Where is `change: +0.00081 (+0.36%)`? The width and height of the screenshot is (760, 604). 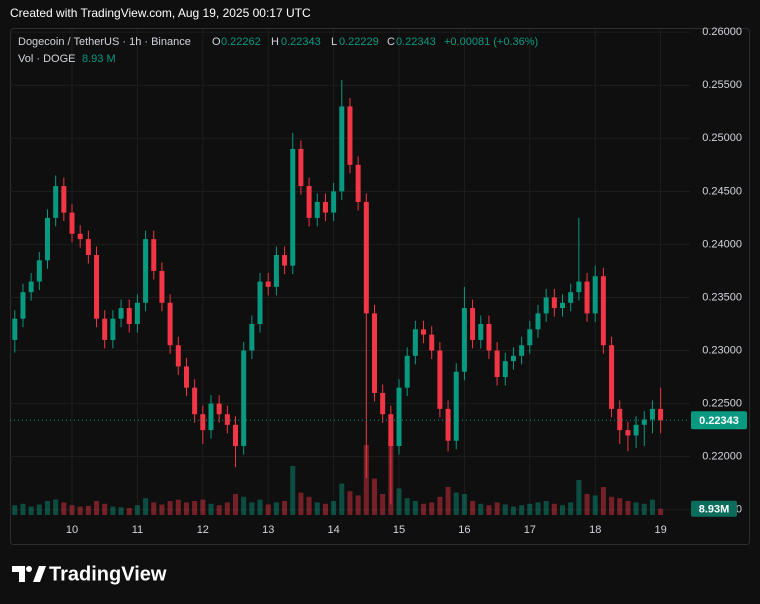
change: +0.00081 (+0.36%) is located at coordinates (491, 42).